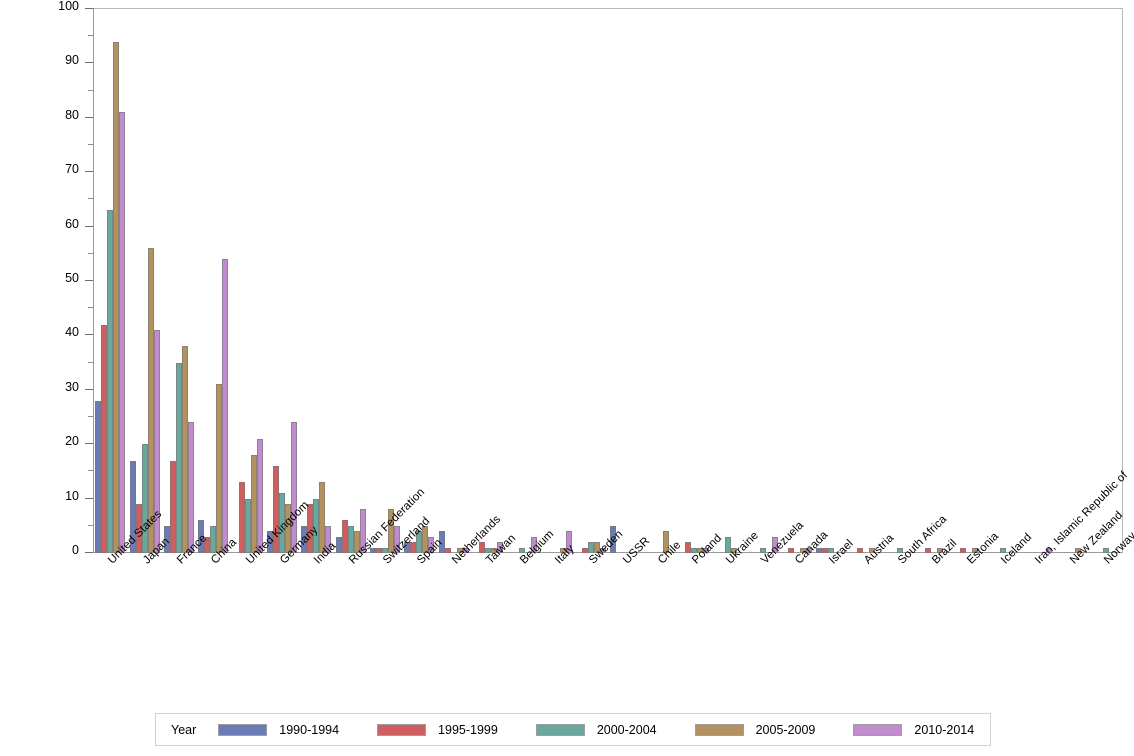  I want to click on legend-label: 2000-2004, so click(626, 729).